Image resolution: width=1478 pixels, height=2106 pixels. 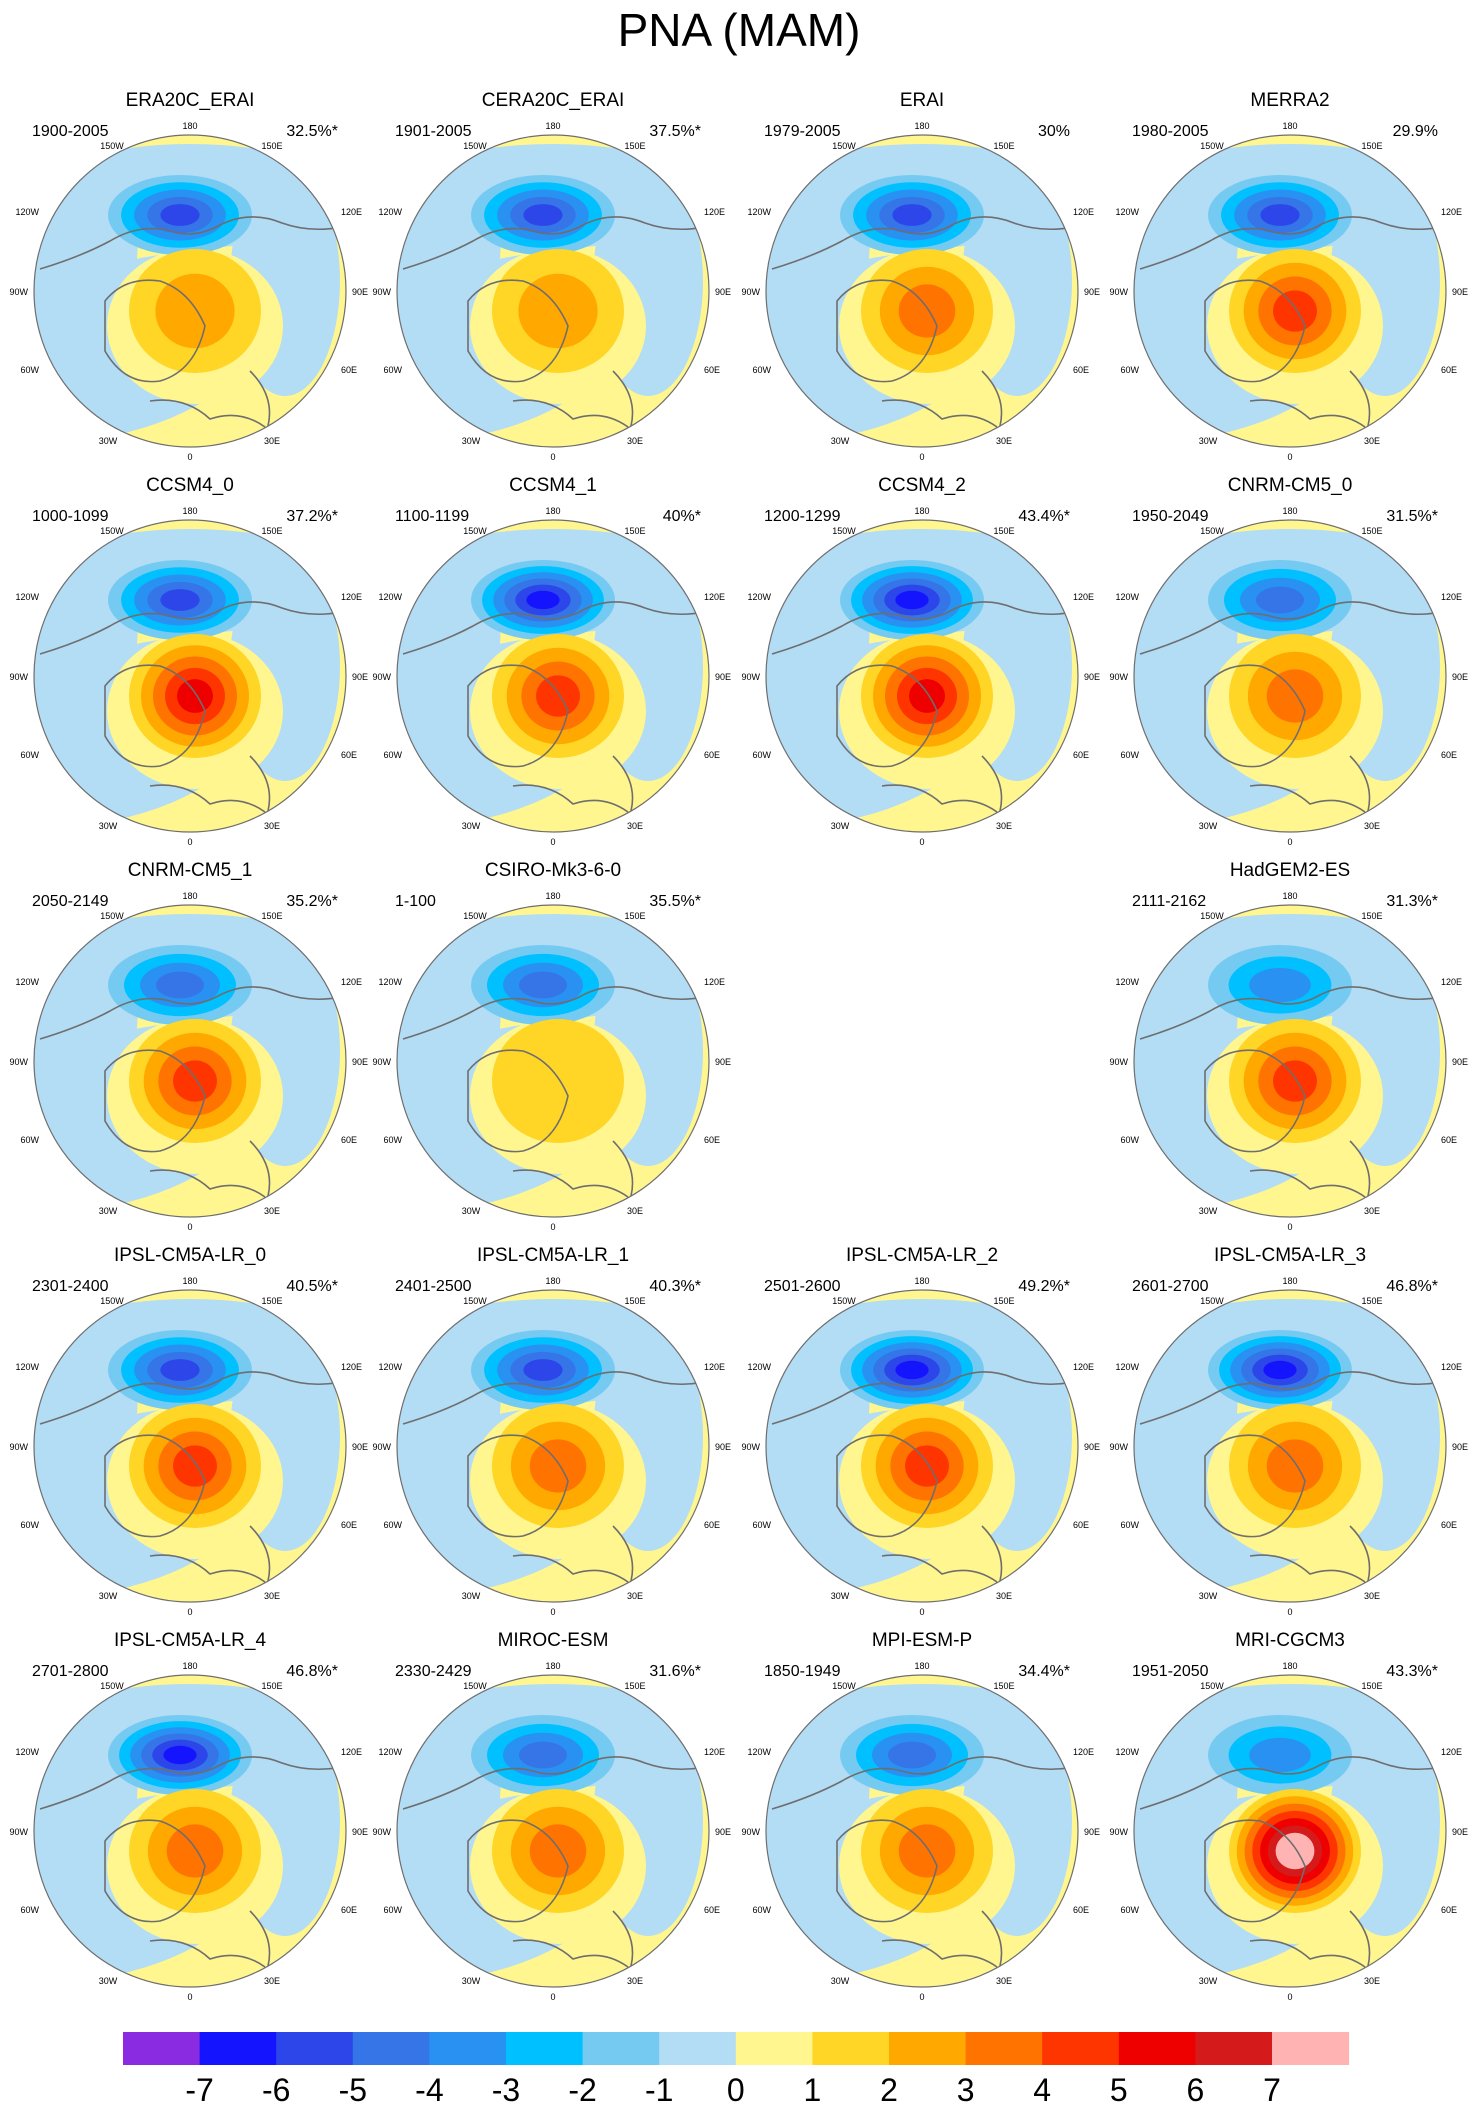 What do you see at coordinates (70, 1286) in the screenshot?
I see `panel-period: 2301-2400` at bounding box center [70, 1286].